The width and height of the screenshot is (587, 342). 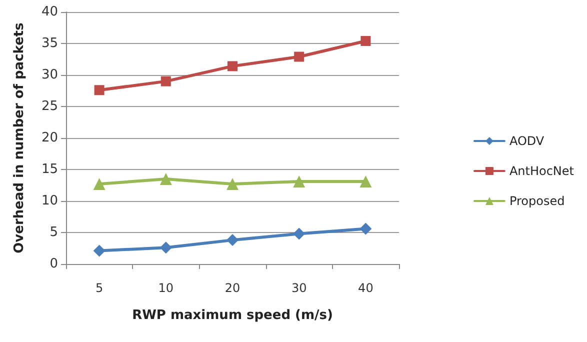 I want to click on x-tick-label: 30, so click(x=299, y=288).